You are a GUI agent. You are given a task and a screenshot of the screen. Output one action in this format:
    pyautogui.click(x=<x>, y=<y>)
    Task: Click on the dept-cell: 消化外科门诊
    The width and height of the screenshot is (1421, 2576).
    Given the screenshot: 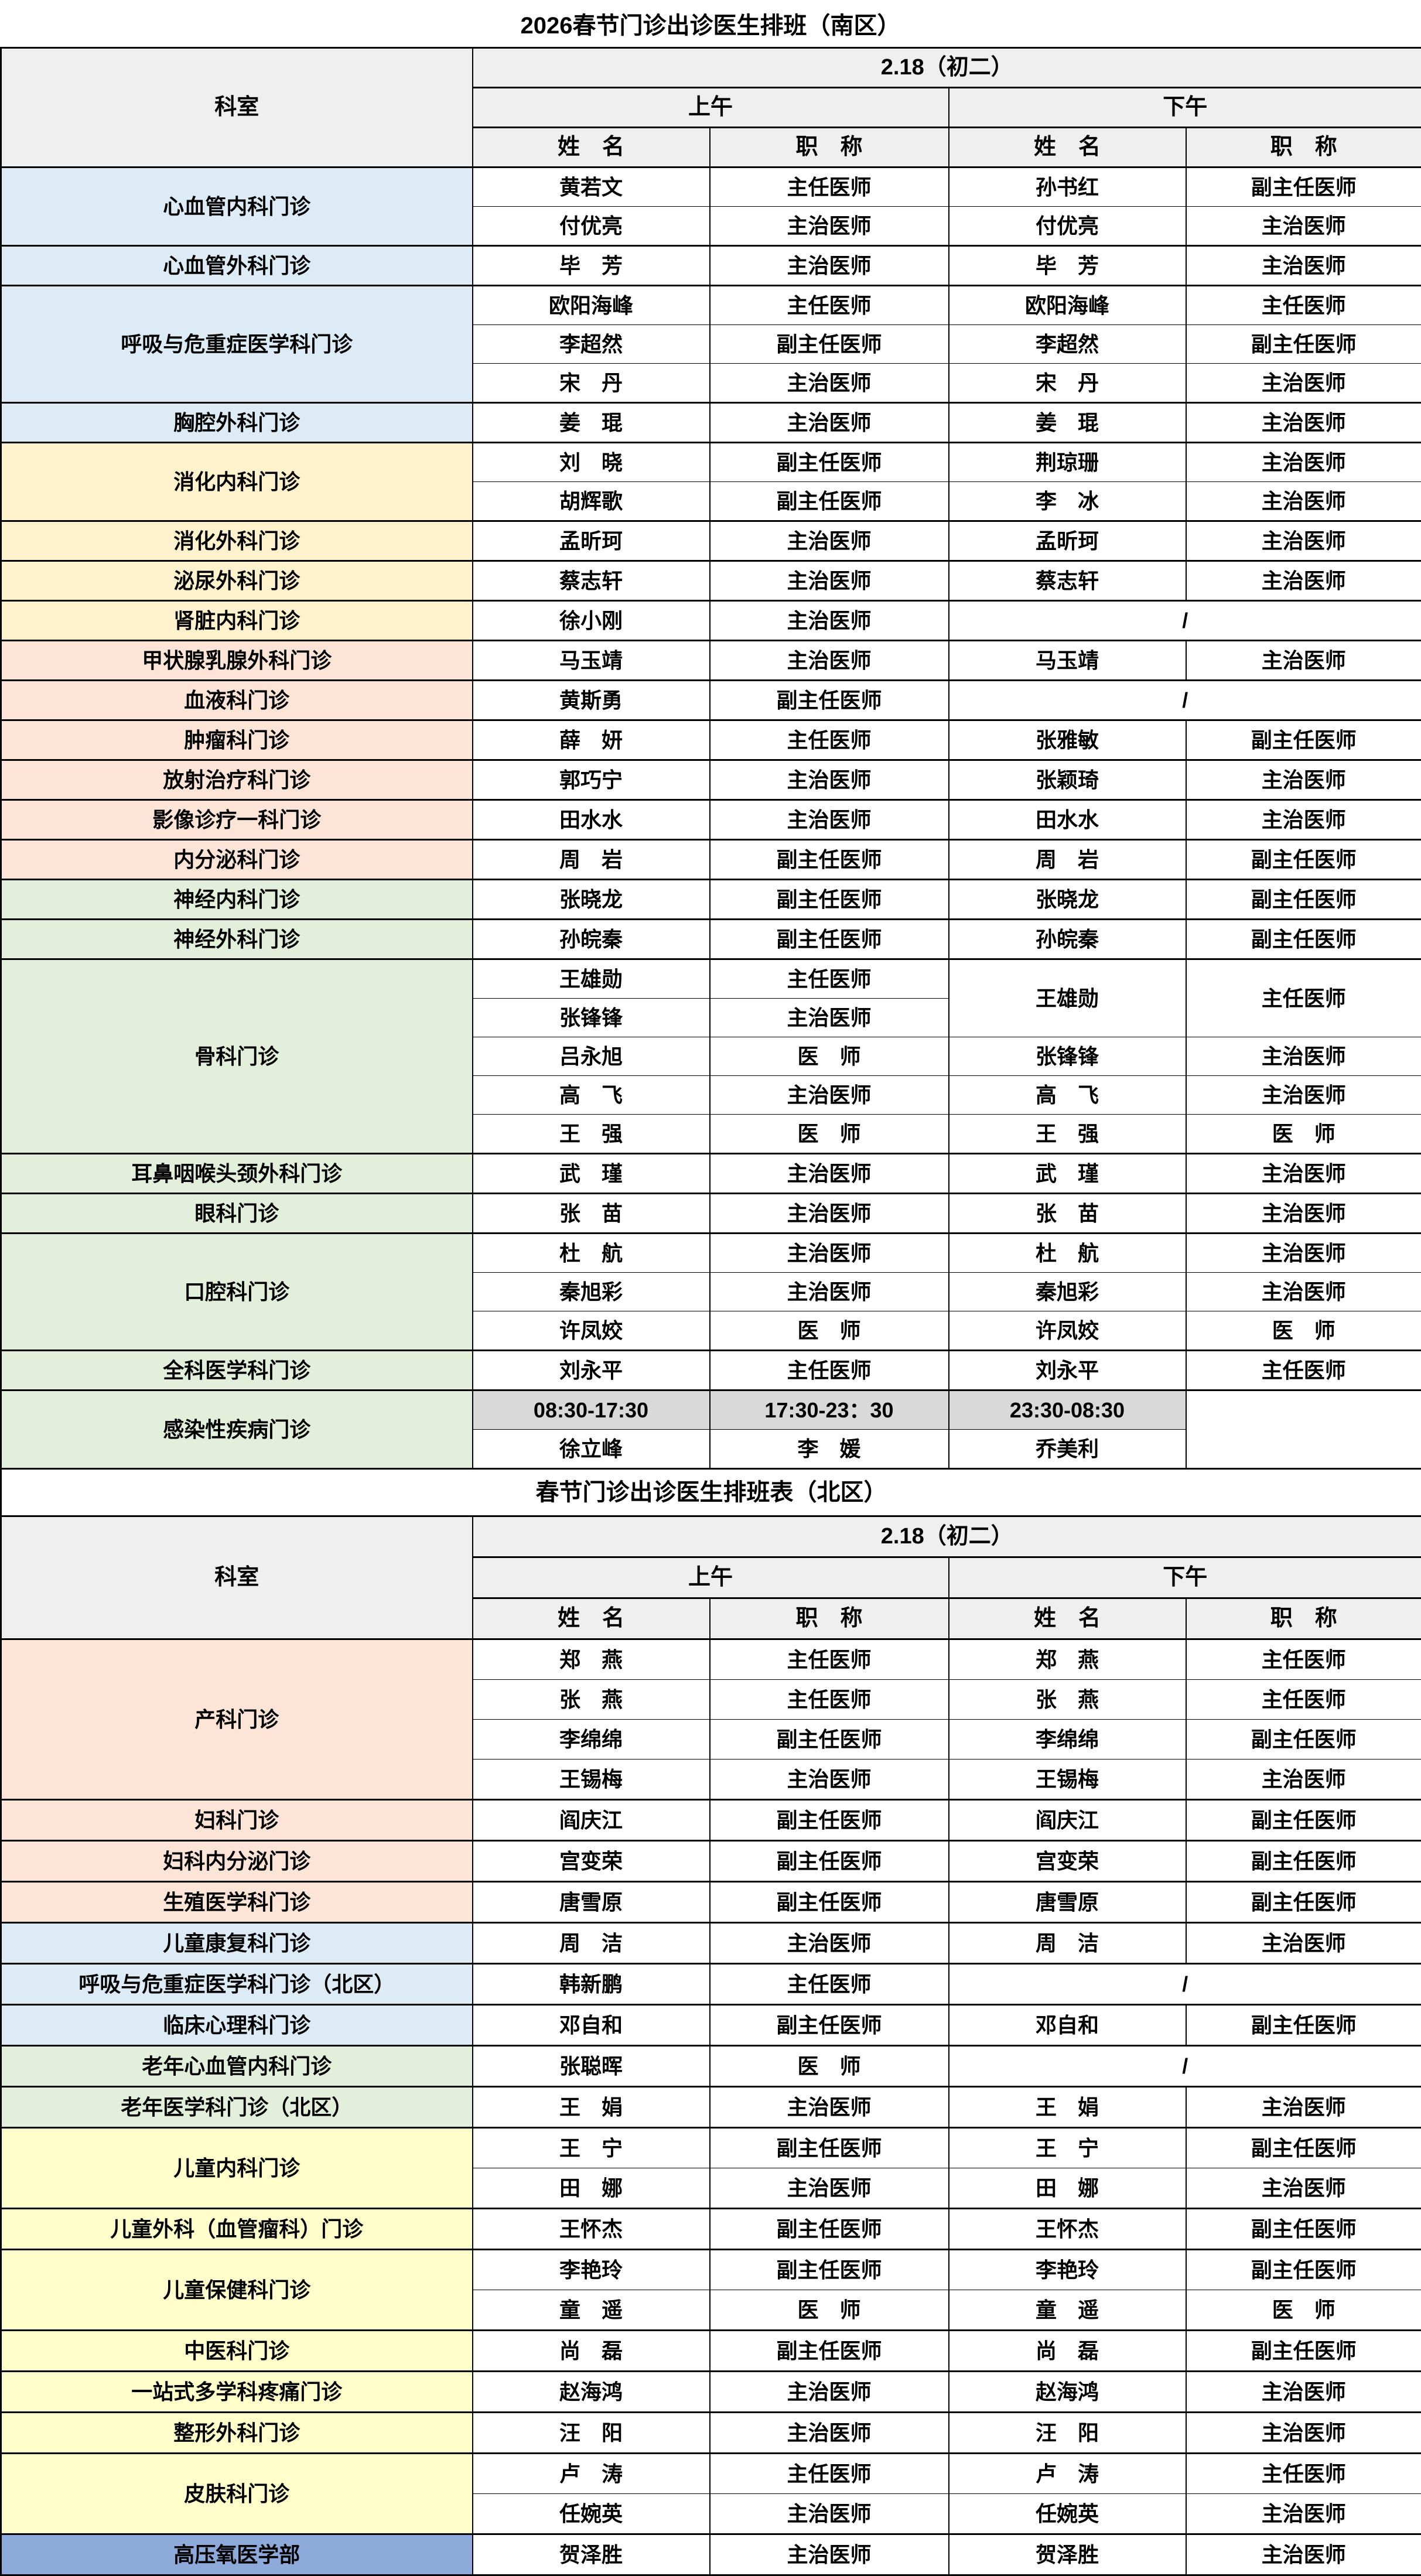 What is the action you would take?
    pyautogui.click(x=237, y=541)
    